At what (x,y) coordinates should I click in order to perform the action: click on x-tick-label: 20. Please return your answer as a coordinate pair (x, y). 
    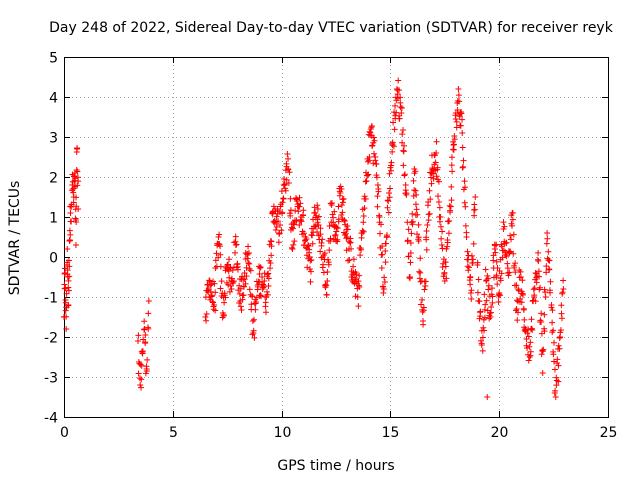
    Looking at the image, I should click on (500, 433).